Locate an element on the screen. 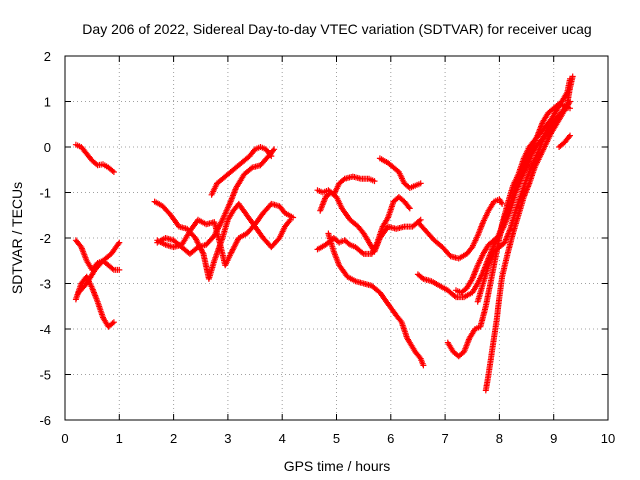  y-tick-label: -6 is located at coordinates (45, 420).